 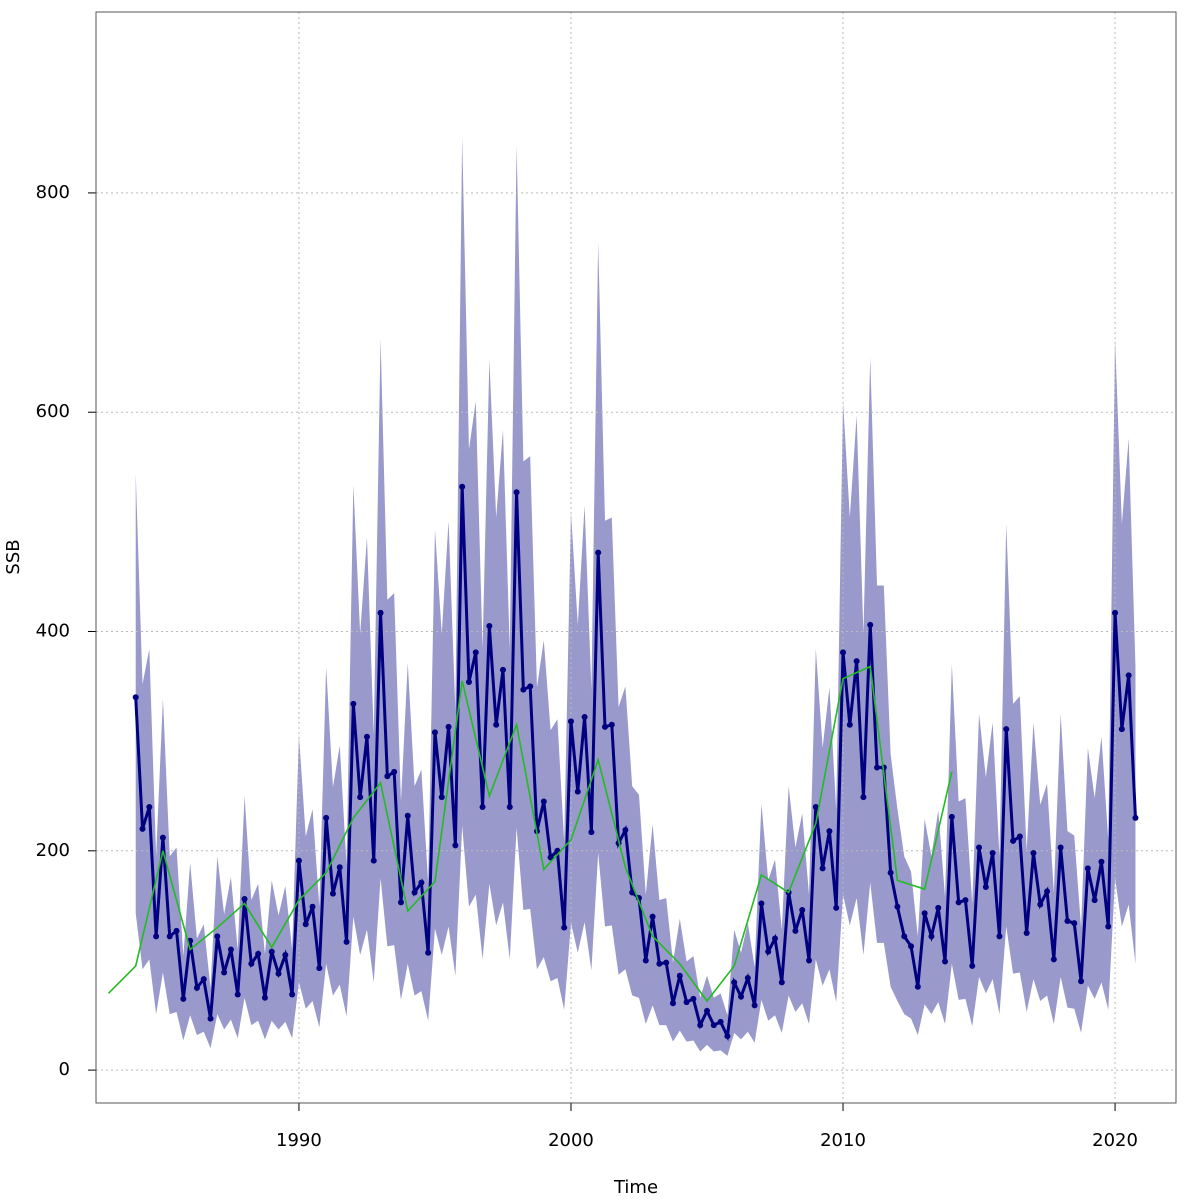 I want to click on x-tick-label: 1990, so click(x=299, y=1140).